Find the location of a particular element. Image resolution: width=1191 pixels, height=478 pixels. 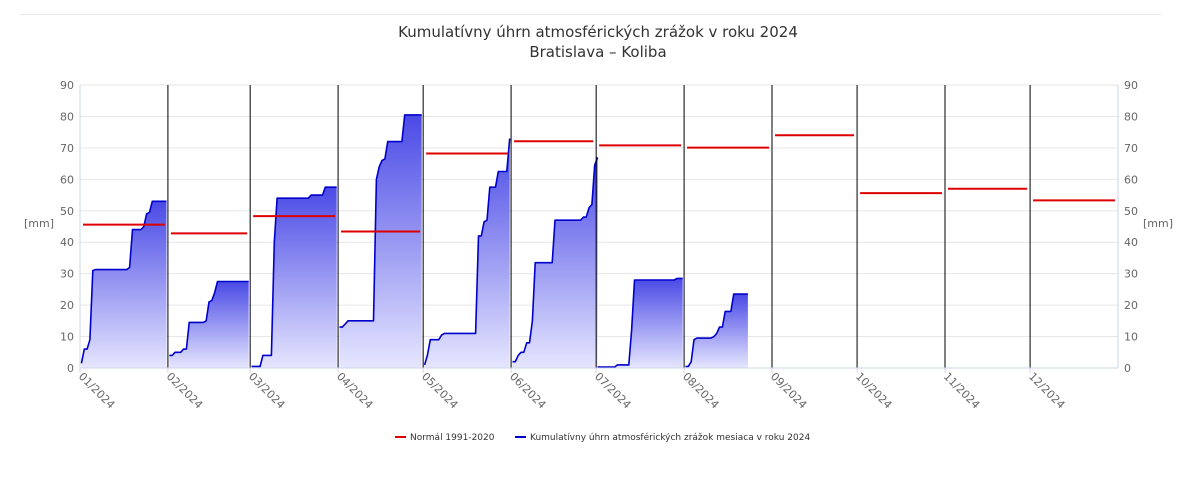

x-tick-label: 01/2024 is located at coordinates (97, 391).